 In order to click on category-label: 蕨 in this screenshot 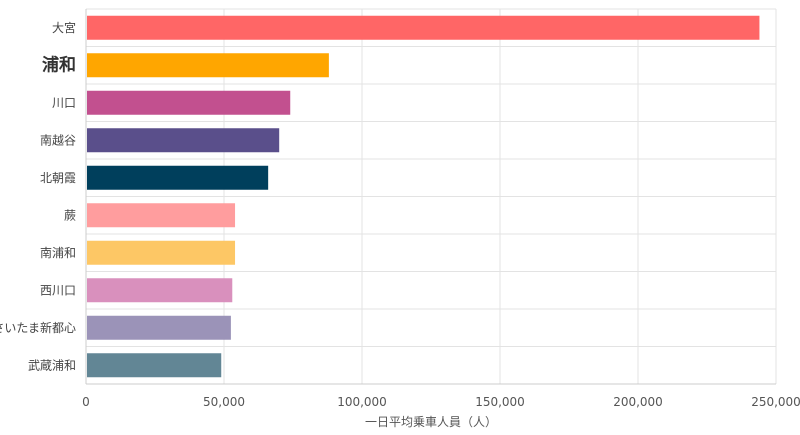, I will do `click(70, 215)`.